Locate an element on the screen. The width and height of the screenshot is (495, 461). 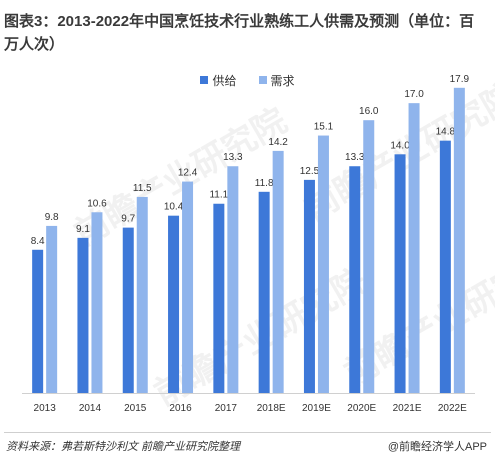
data-label-supply: 12.5 is located at coordinates (310, 171).